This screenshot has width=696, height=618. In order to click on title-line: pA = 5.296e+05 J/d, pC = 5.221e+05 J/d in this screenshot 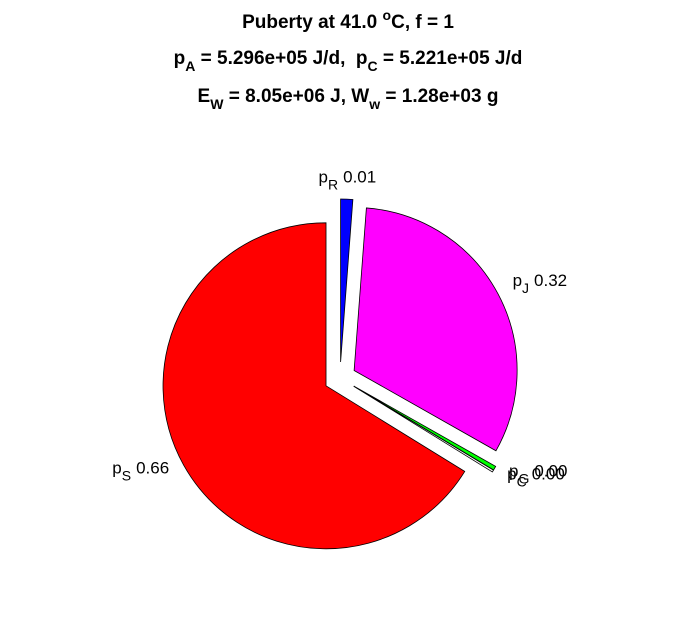, I will do `click(348, 61)`.